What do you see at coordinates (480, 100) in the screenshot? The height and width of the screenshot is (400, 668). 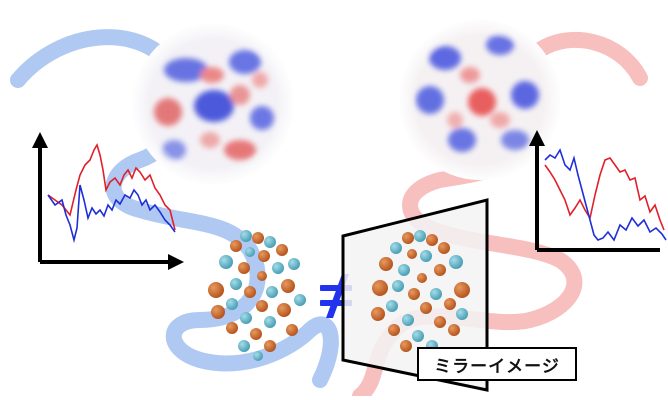 I see `right-density-map` at bounding box center [480, 100].